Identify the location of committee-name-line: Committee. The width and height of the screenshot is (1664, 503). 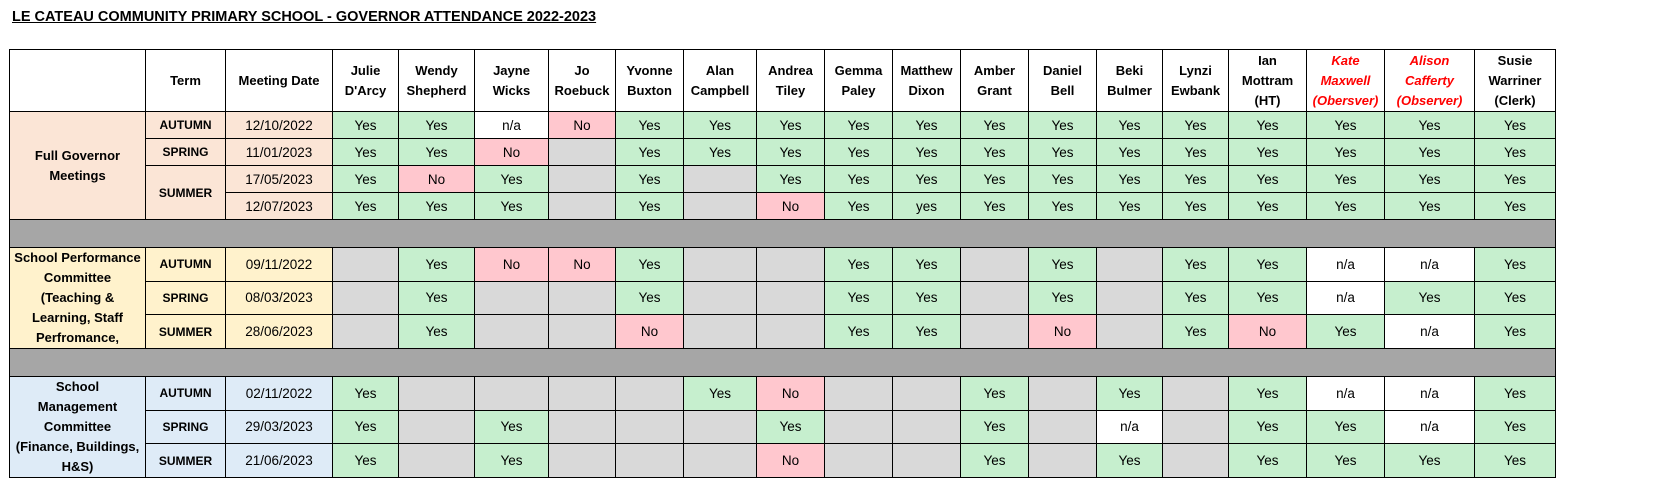
(77, 426).